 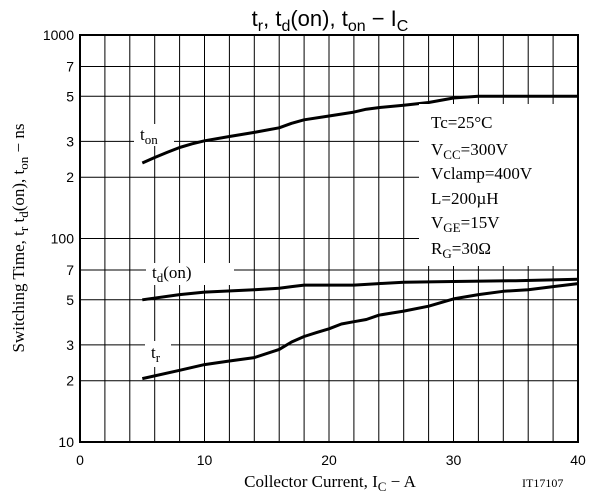 What do you see at coordinates (357, 26) in the screenshot?
I see `title-sub-on: on` at bounding box center [357, 26].